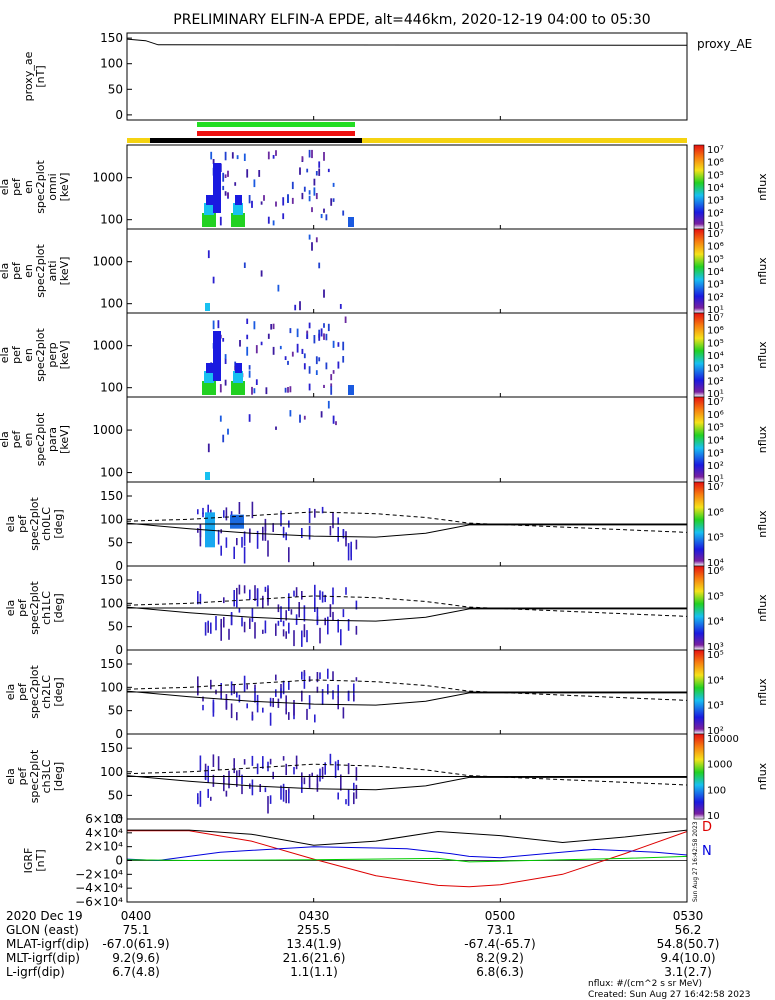 The width and height of the screenshot is (775, 1000). I want to click on y-axis-label: spec2plot, so click(40, 439).